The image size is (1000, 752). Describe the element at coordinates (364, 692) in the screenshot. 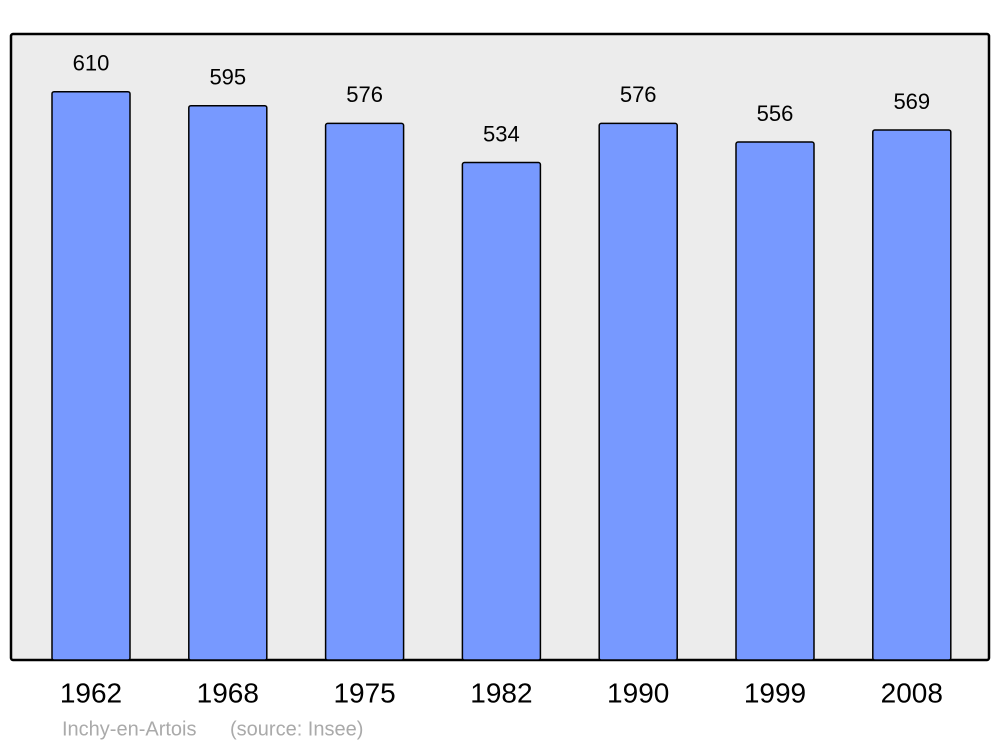

I see `x-tick-label: 1975` at that location.